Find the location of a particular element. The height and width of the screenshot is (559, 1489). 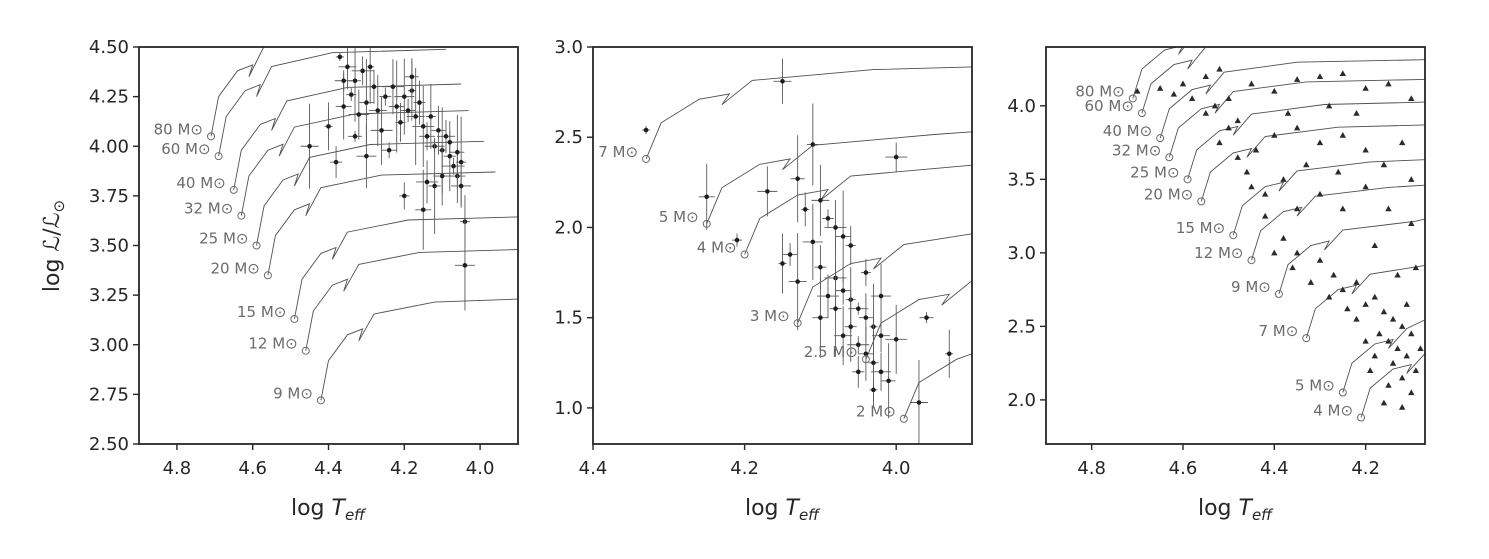

track-mass-label: 2 M⊙ is located at coordinates (876, 412).